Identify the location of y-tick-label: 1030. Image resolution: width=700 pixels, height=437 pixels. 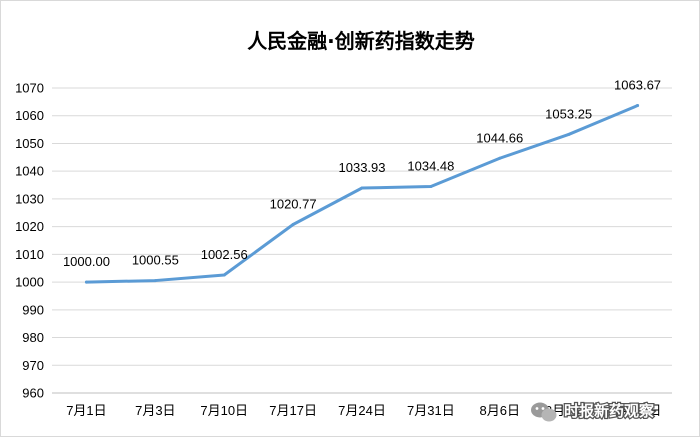
(29, 198).